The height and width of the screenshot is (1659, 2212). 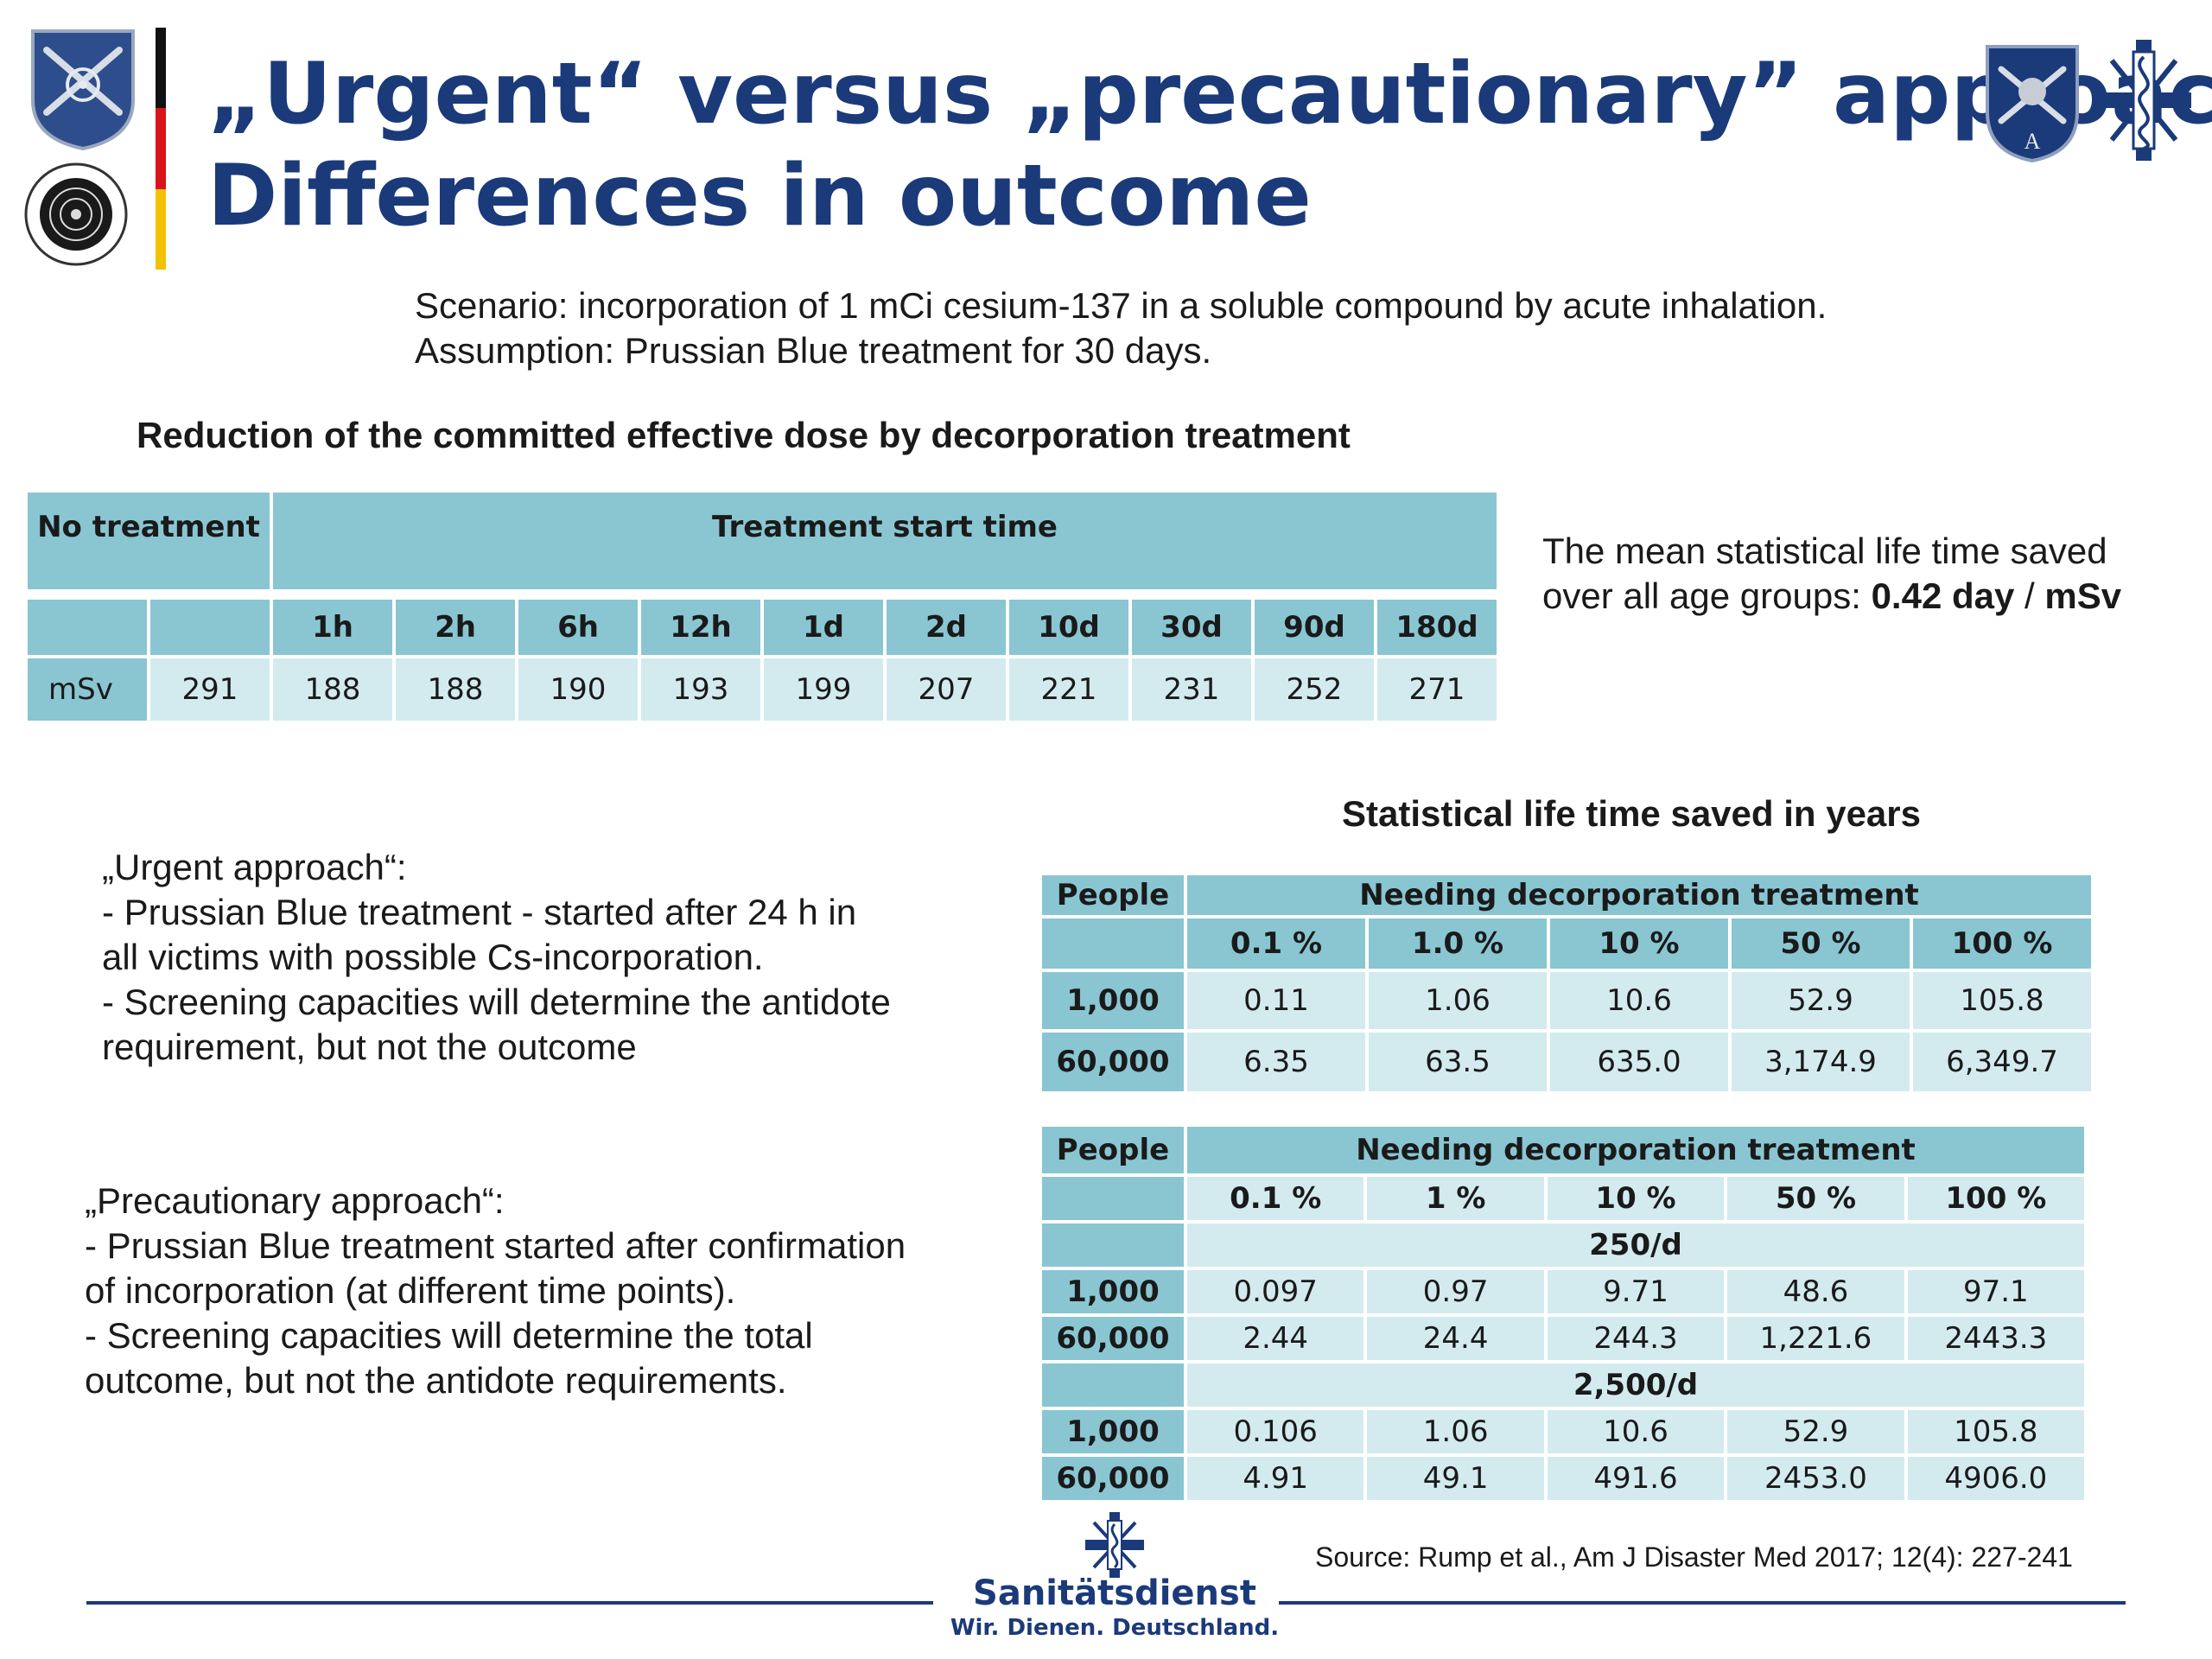 What do you see at coordinates (700, 689) in the screenshot?
I see `dose-cell: 193` at bounding box center [700, 689].